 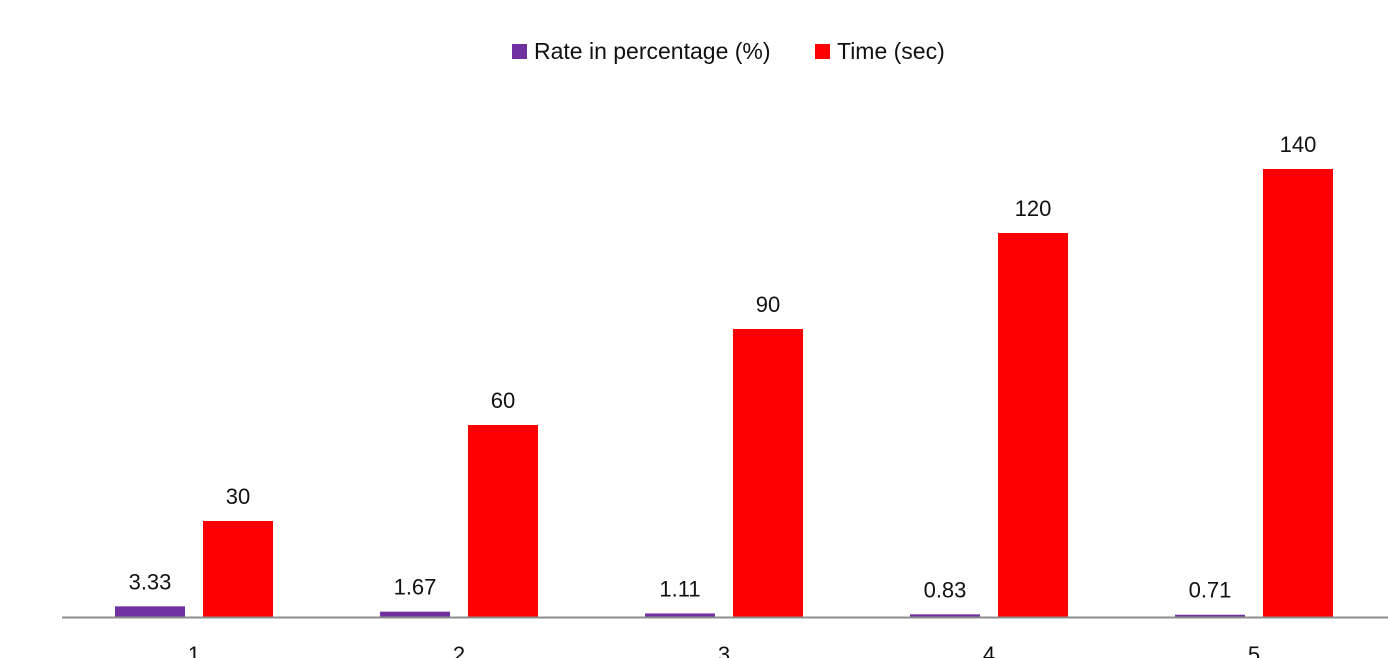 What do you see at coordinates (1033, 208) in the screenshot?
I see `data-label-time-4: 120` at bounding box center [1033, 208].